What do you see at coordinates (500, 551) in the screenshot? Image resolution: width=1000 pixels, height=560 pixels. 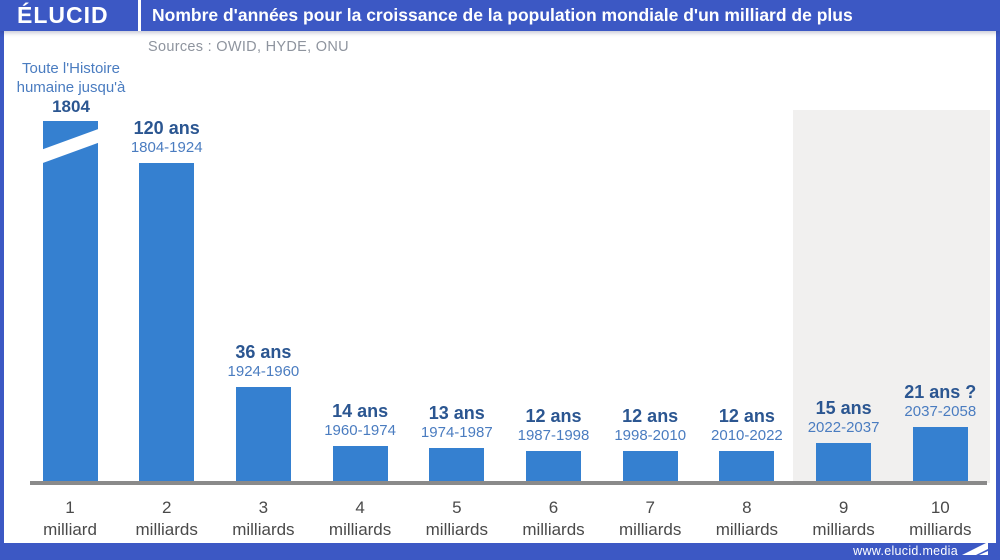 I see `footer-bar: www.elucid.media` at bounding box center [500, 551].